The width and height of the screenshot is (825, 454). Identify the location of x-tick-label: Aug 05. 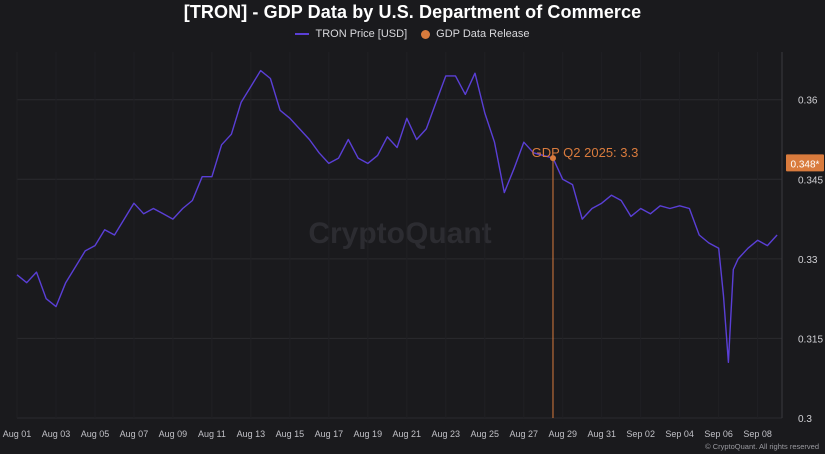
(95, 434).